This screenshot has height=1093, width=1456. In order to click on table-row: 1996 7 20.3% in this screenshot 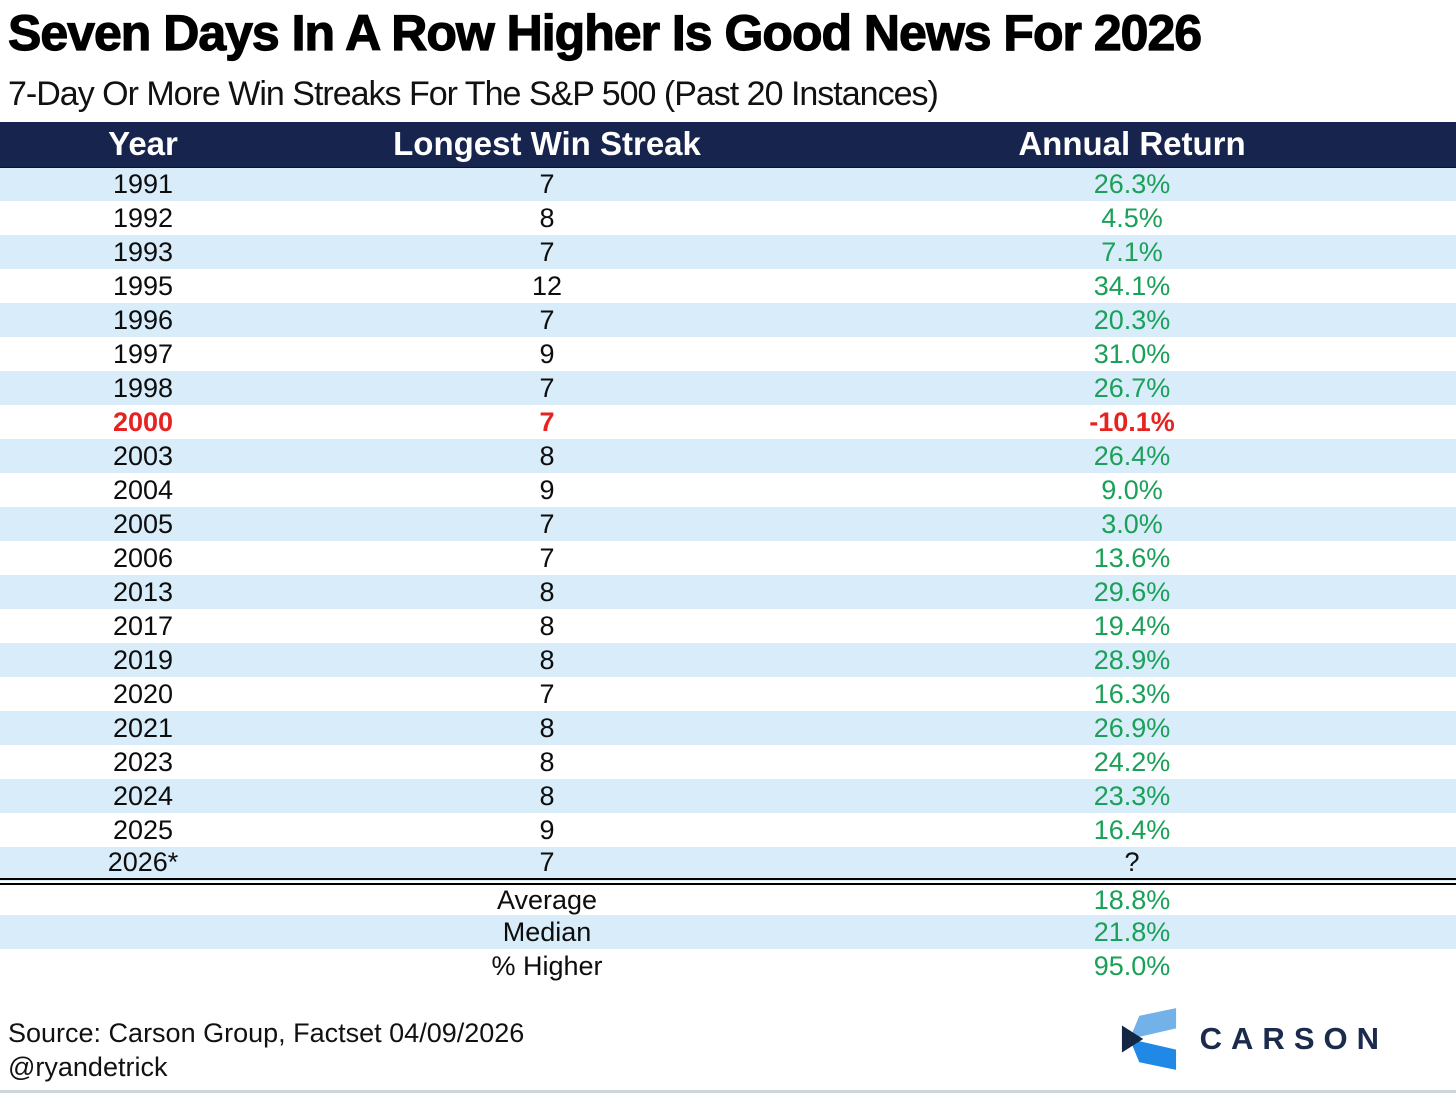, I will do `click(728, 320)`.